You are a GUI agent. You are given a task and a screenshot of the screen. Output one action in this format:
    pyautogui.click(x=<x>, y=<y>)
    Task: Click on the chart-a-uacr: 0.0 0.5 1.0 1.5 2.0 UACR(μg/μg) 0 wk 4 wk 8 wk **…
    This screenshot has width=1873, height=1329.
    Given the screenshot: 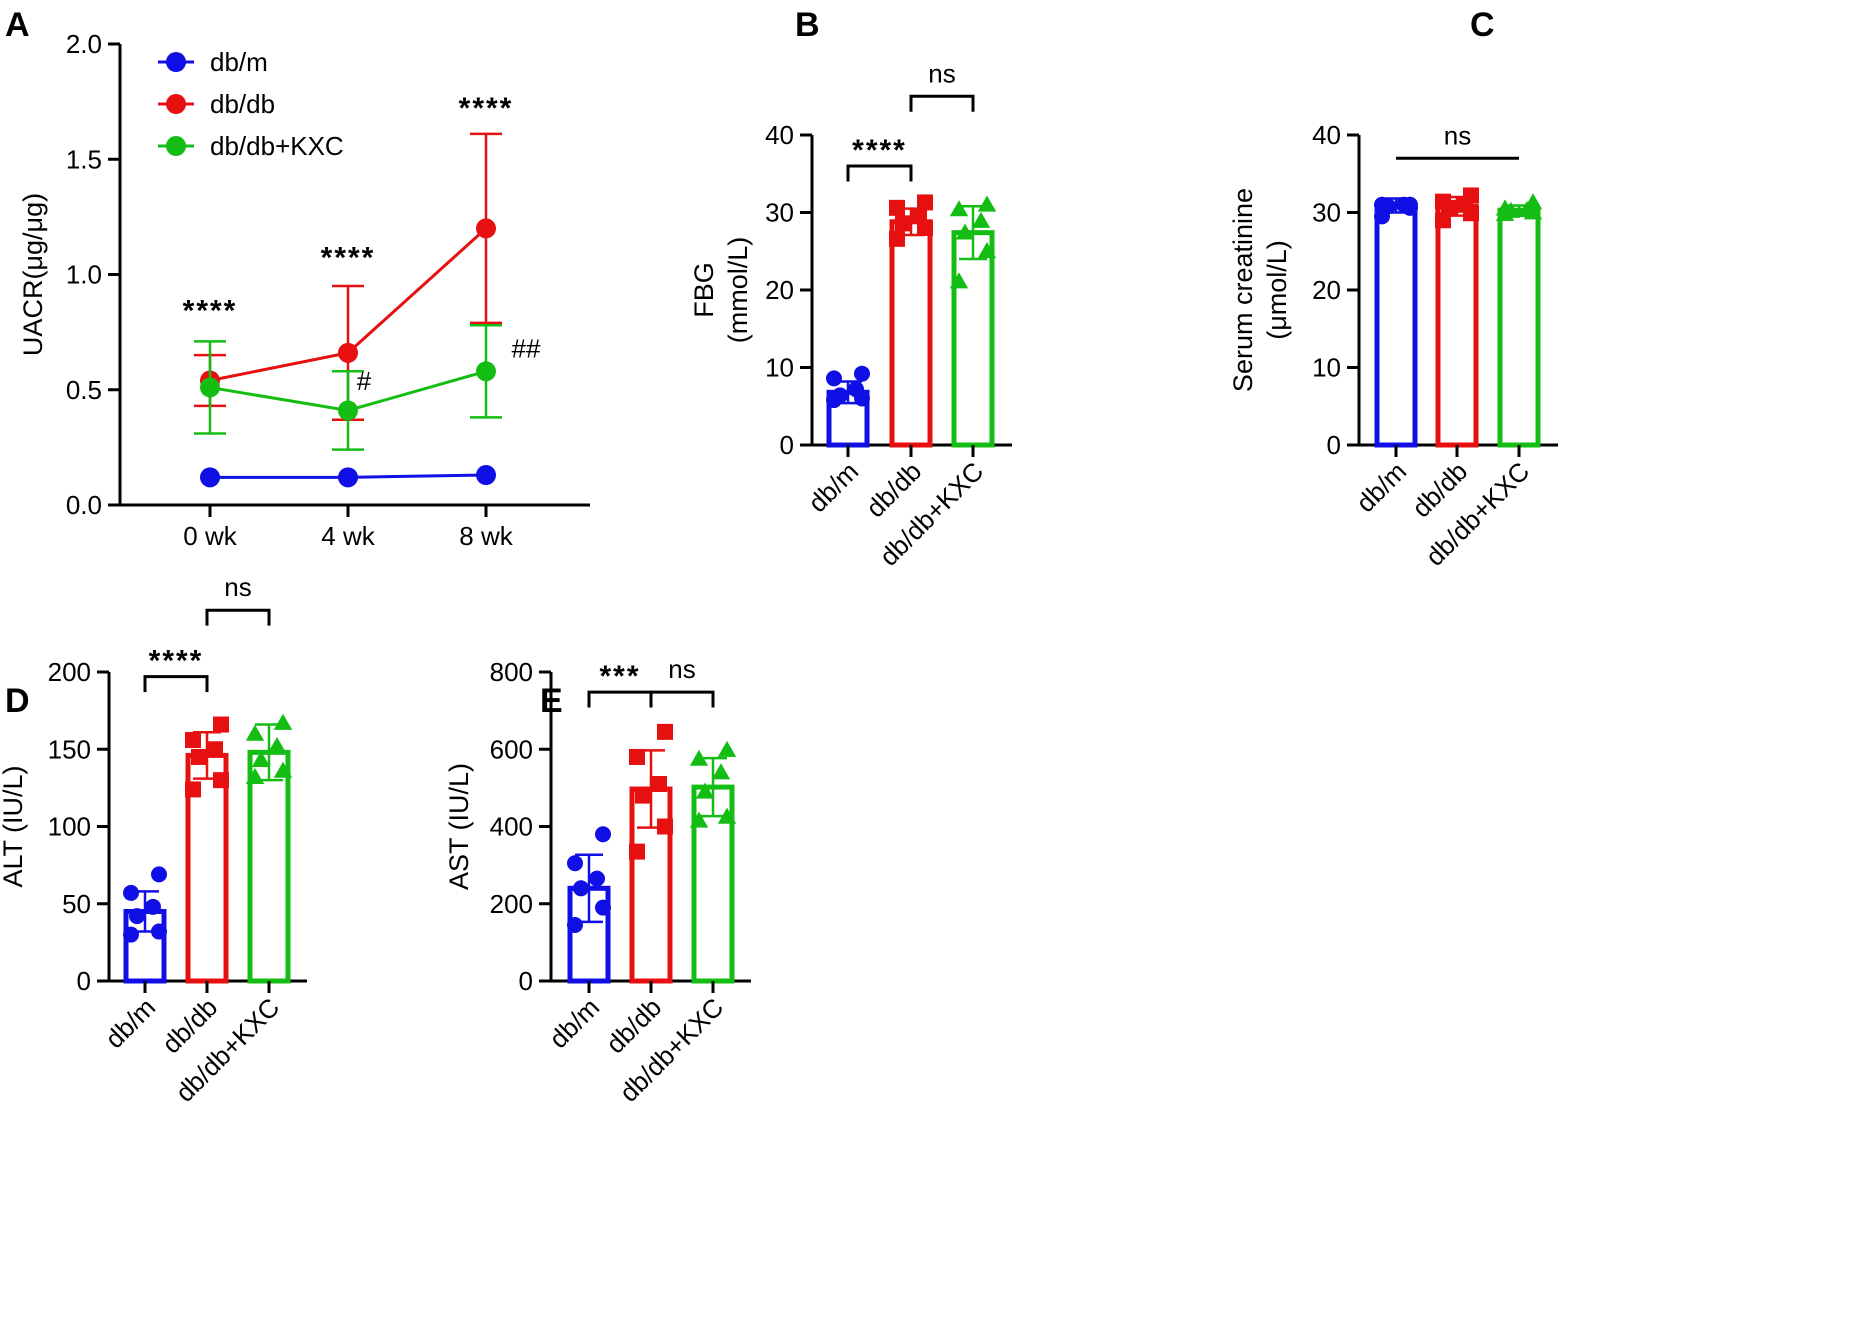 What is the action you would take?
    pyautogui.click(x=304, y=290)
    